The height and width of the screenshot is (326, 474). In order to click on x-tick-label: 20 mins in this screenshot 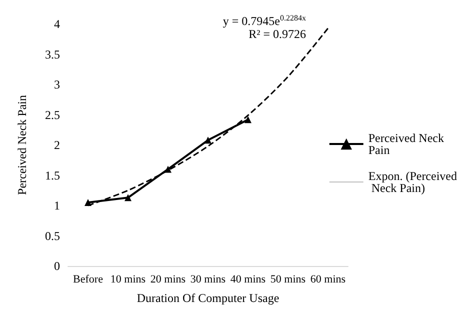, I will do `click(168, 280)`.